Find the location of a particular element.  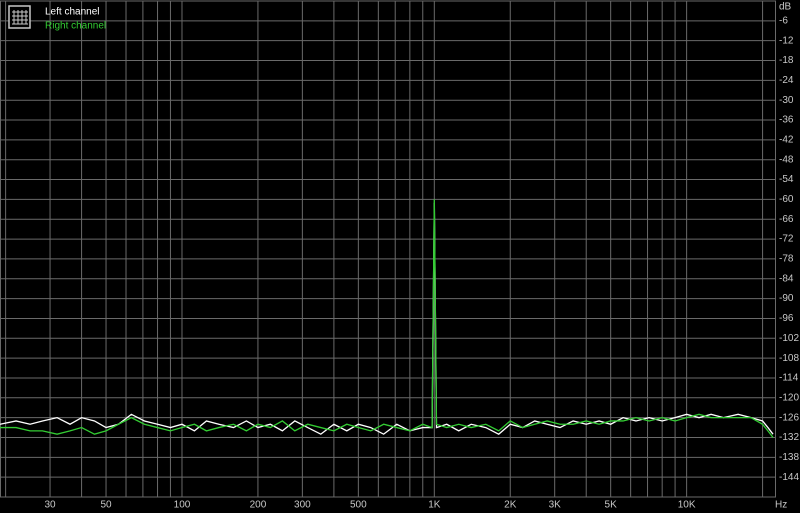

x-tick-label: 3K is located at coordinates (555, 505).